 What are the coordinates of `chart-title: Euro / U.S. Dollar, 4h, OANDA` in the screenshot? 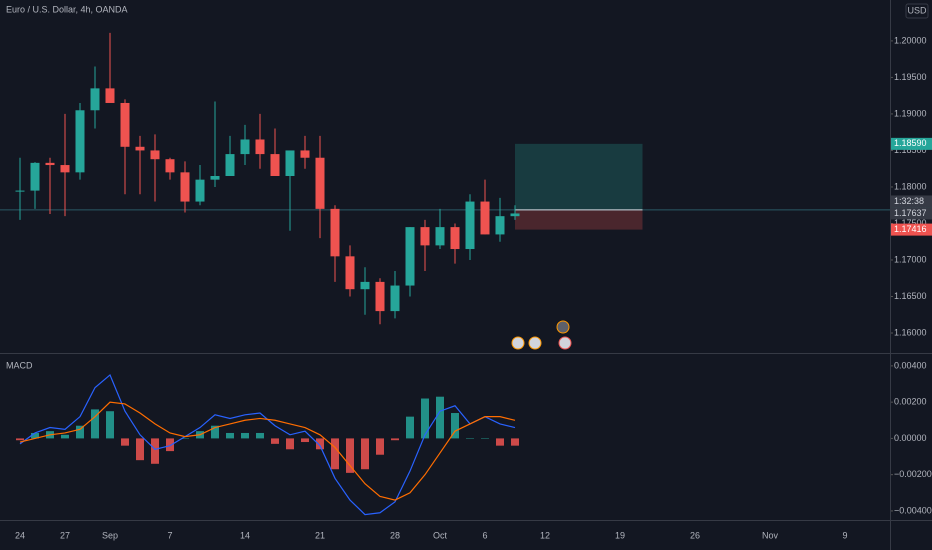 It's located at (67, 9).